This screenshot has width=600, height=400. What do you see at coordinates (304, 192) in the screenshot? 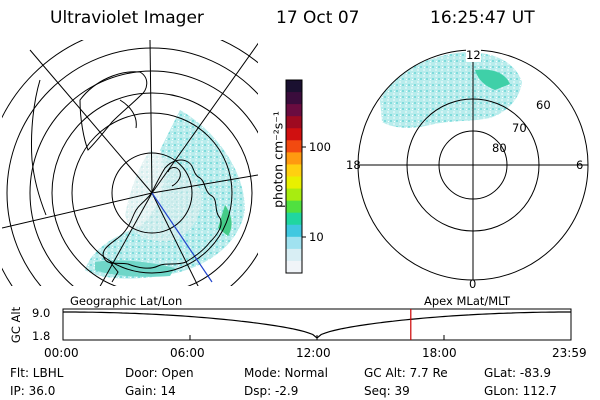
I see `color-bar-ticks` at bounding box center [304, 192].